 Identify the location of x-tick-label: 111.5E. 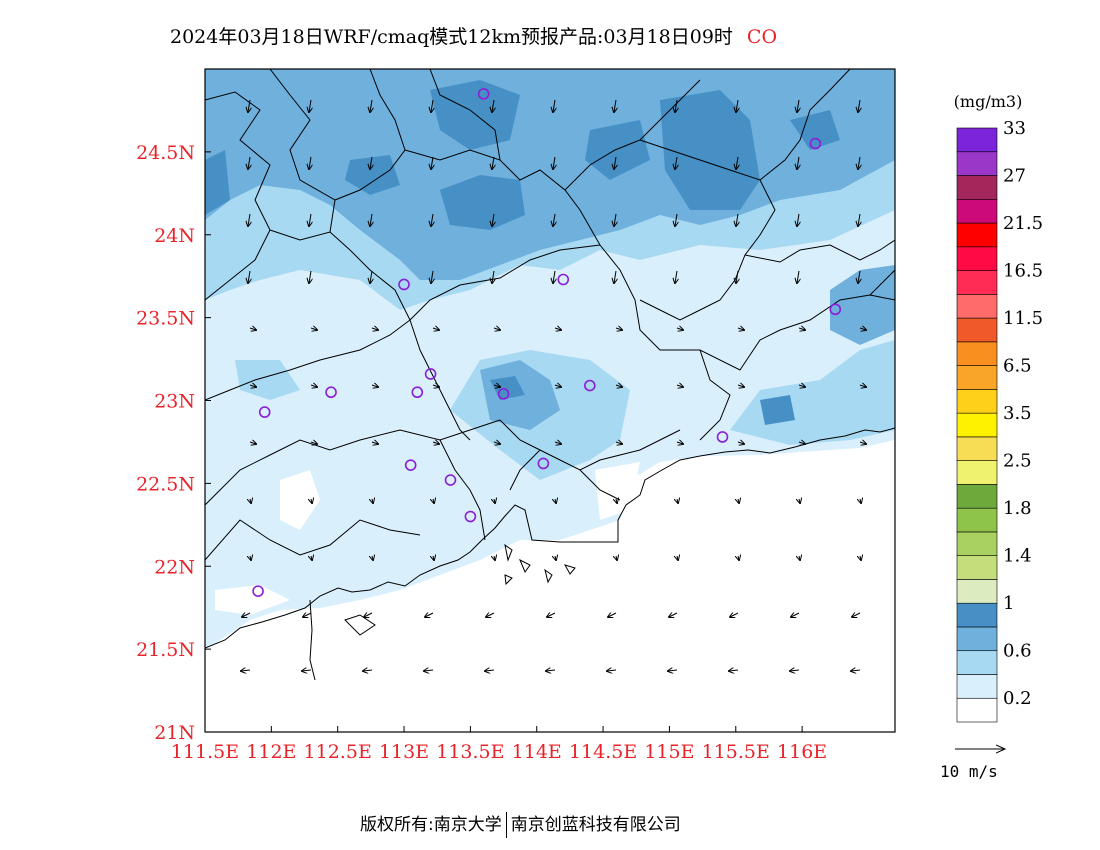
(205, 752).